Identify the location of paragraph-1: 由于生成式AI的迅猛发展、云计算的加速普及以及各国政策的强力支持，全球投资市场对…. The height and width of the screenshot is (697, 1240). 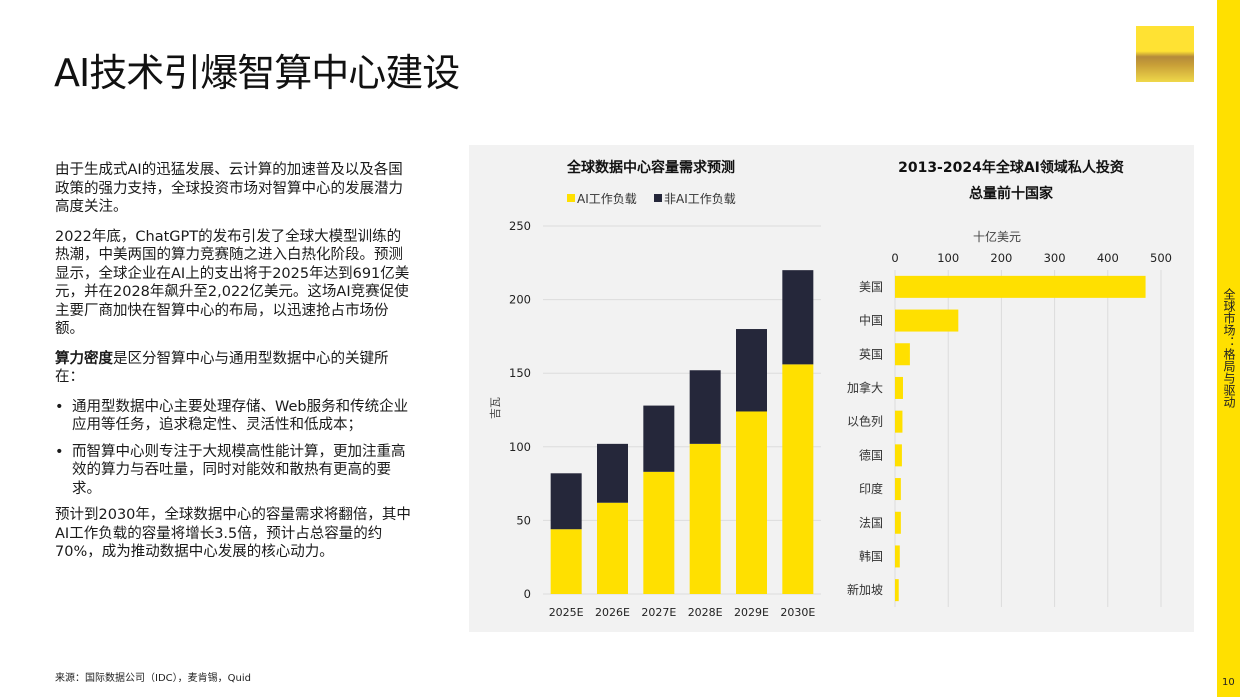
(229, 188).